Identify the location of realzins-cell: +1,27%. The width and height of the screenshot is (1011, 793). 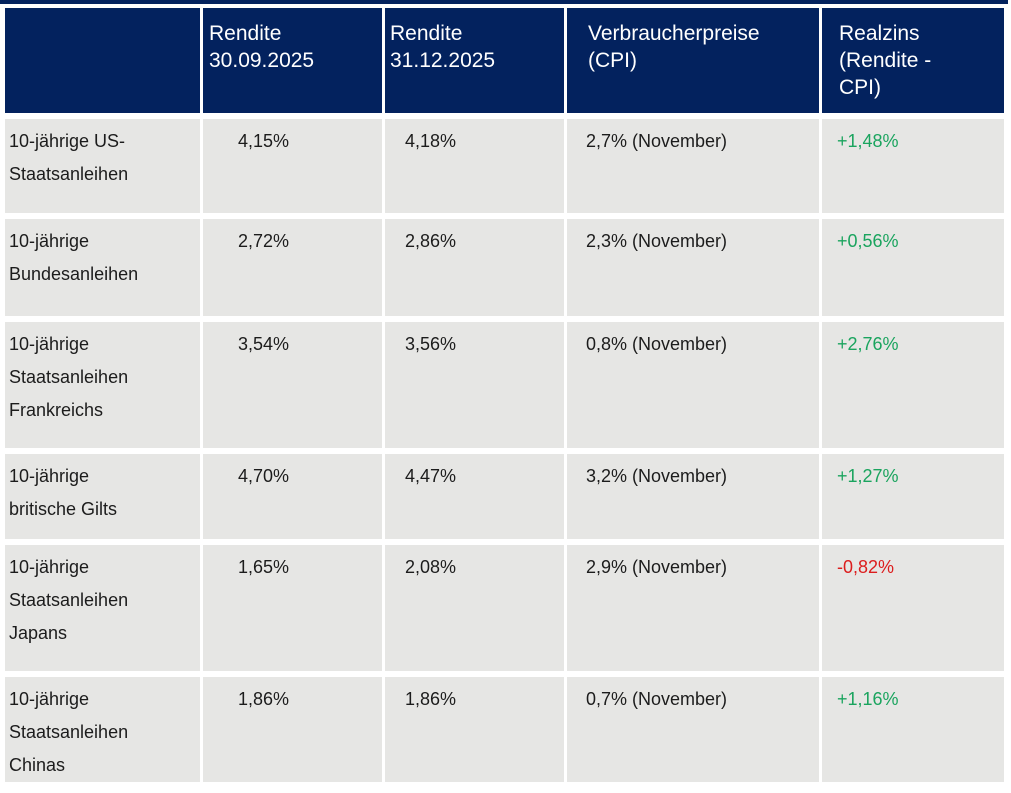
(913, 496).